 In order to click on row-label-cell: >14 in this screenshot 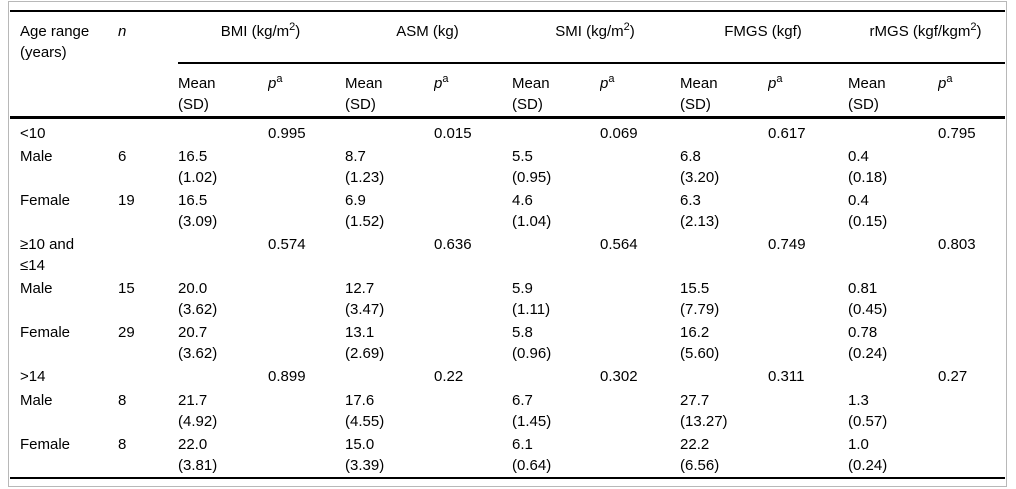, I will do `click(33, 376)`.